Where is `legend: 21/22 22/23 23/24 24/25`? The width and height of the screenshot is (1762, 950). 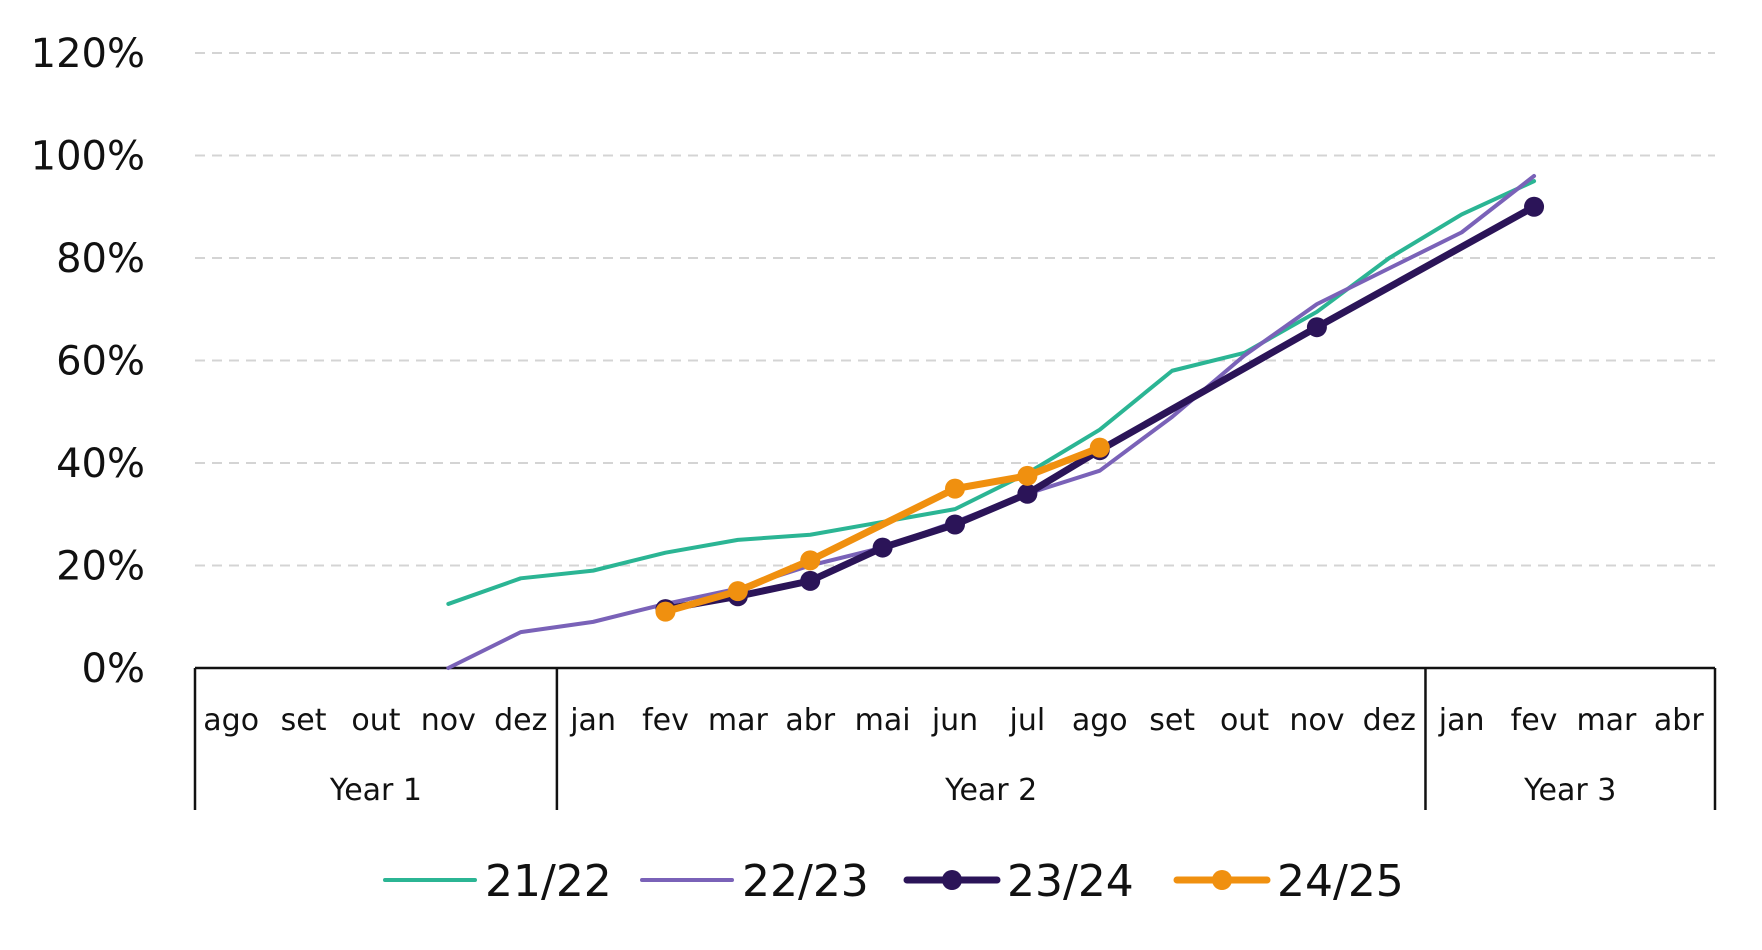 legend: 21/22 22/23 23/24 24/25 is located at coordinates (893, 881).